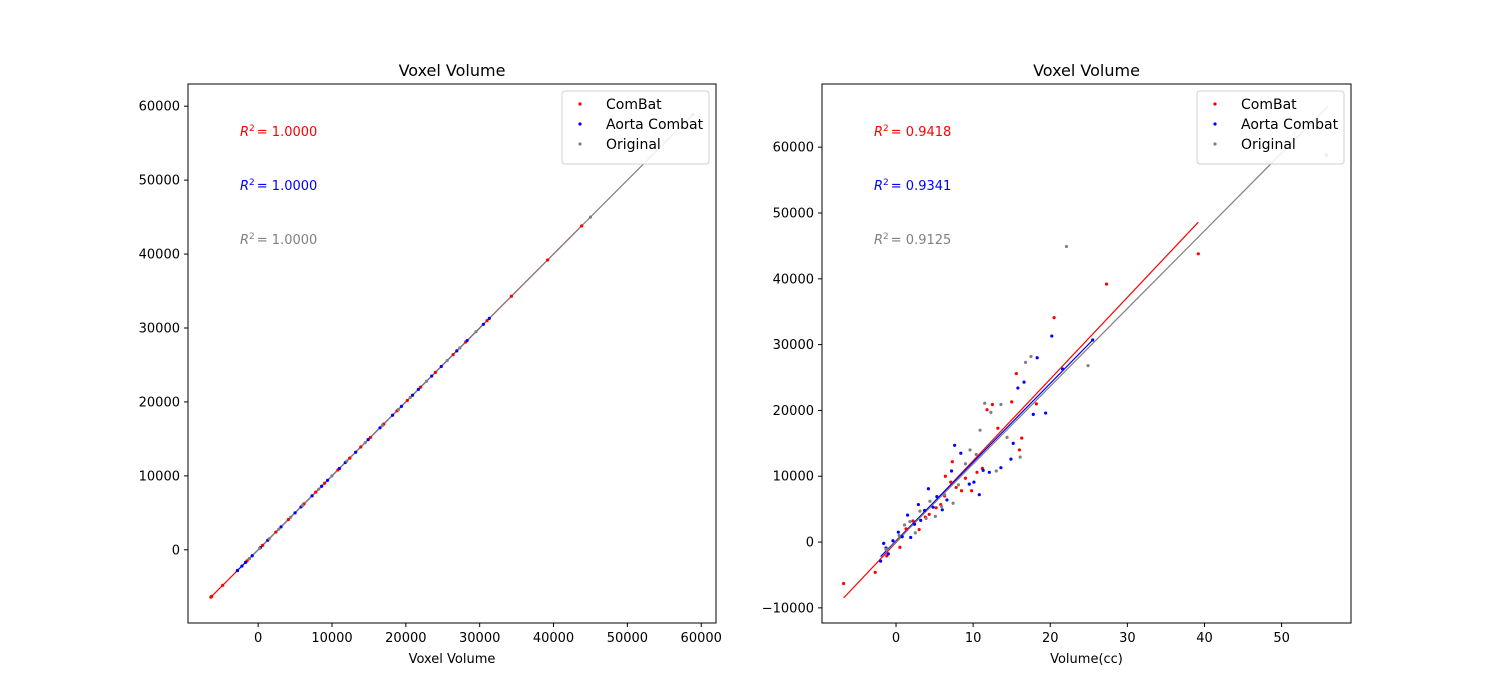 Image resolution: width=1500 pixels, height=700 pixels. Describe the element at coordinates (1127, 638) in the screenshot. I see `x-tick-label: 30` at that location.